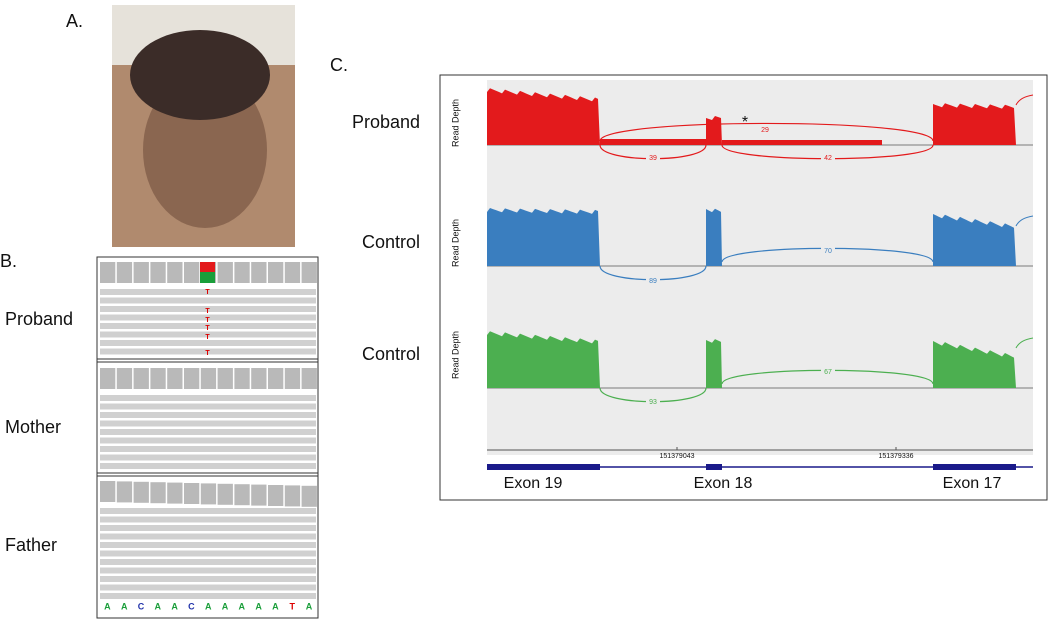 The width and height of the screenshot is (1050, 625). What do you see at coordinates (207, 277) in the screenshot?
I see `variant-cov` at bounding box center [207, 277].